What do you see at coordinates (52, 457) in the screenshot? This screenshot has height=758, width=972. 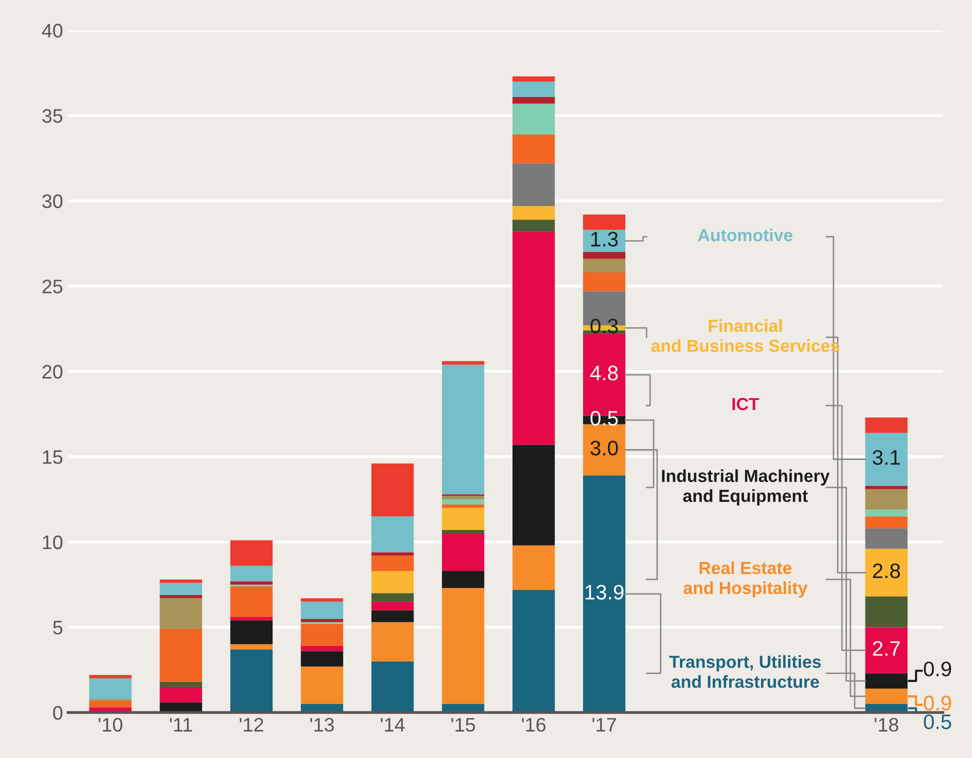 I see `y-tick-label: 15` at bounding box center [52, 457].